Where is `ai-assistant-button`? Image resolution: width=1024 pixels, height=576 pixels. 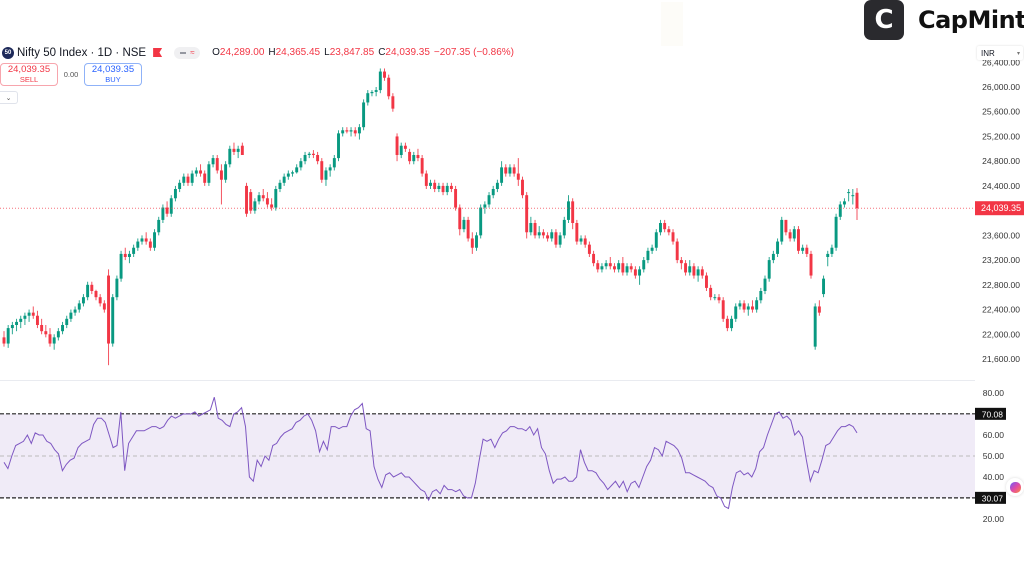
ai-assistant-button is located at coordinates (1015, 487).